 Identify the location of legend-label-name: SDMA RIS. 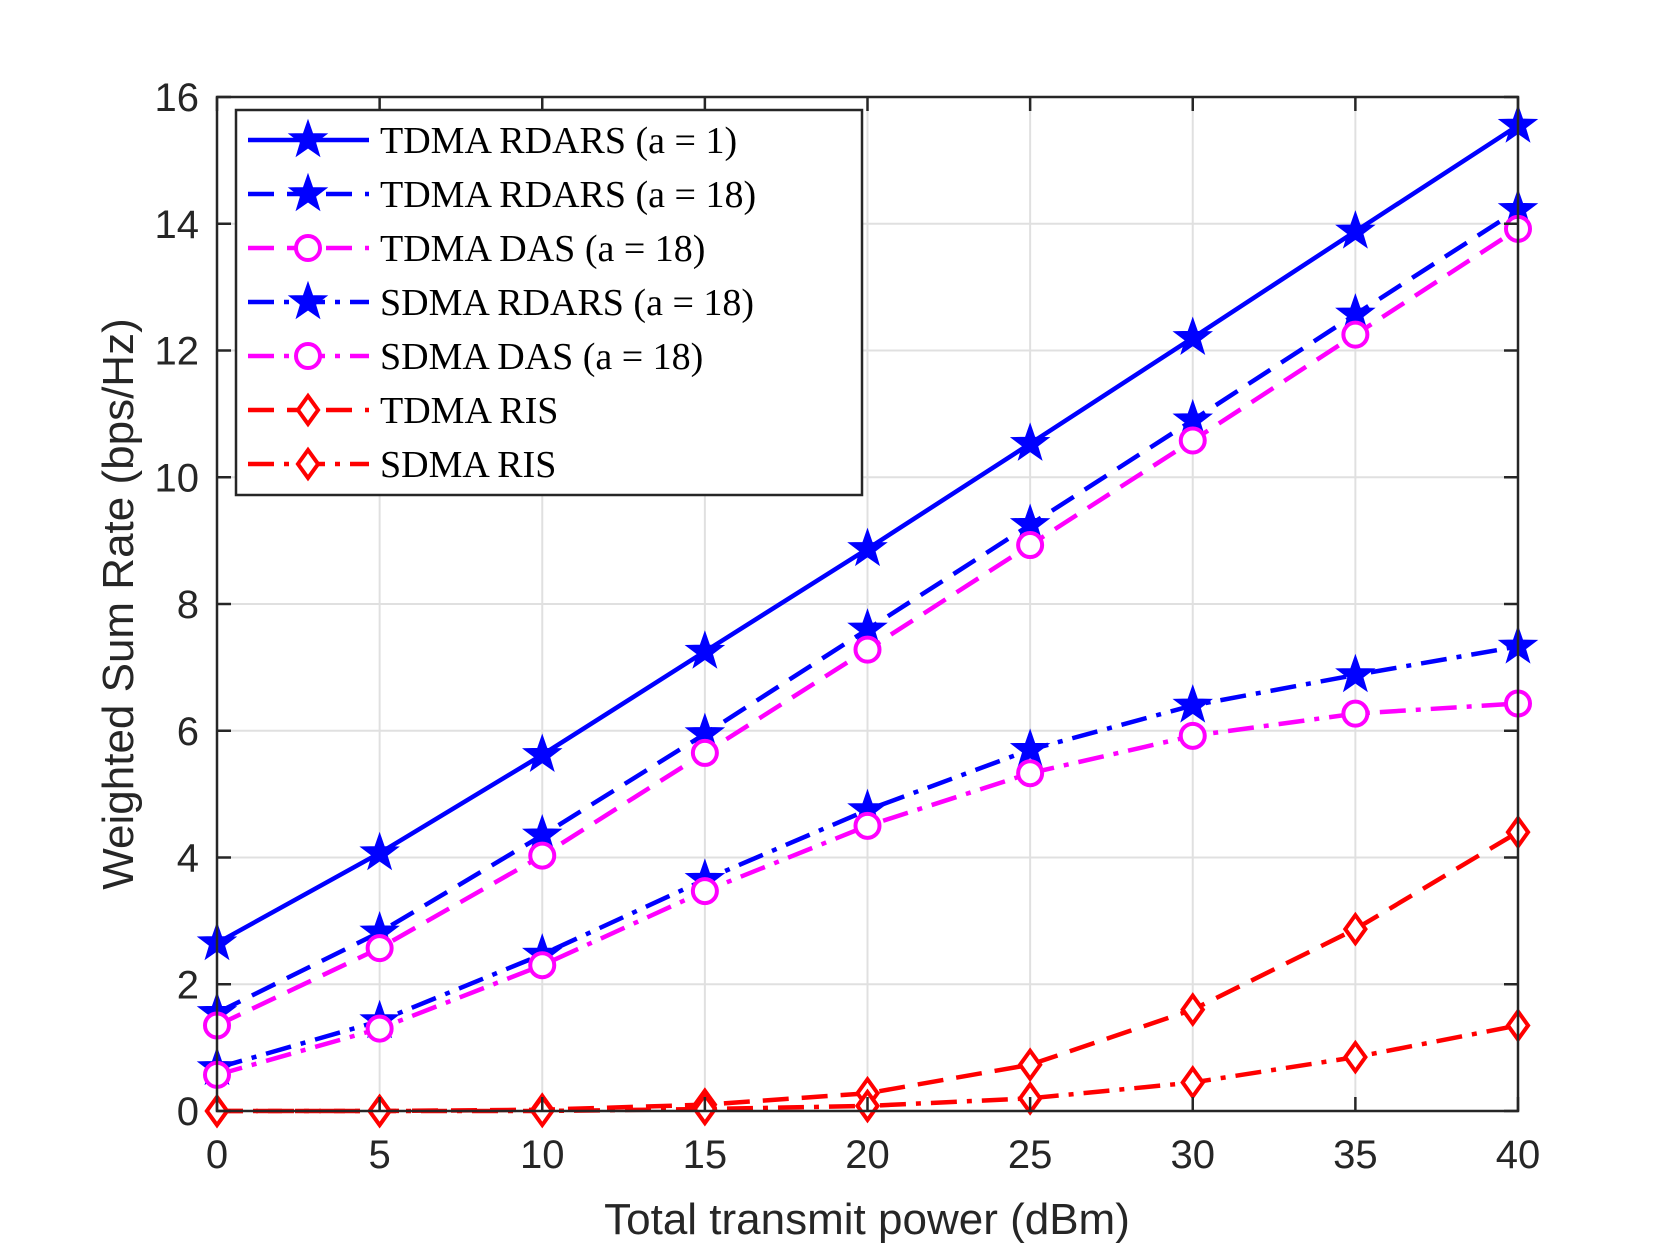
(468, 465).